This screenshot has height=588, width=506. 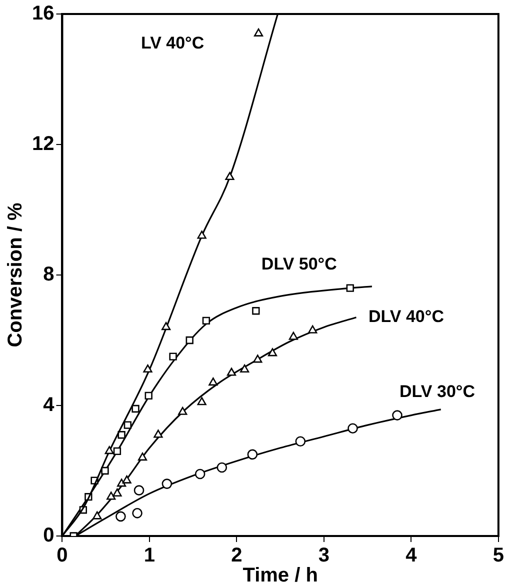 What do you see at coordinates (48, 535) in the screenshot?
I see `y-tick-label: 0` at bounding box center [48, 535].